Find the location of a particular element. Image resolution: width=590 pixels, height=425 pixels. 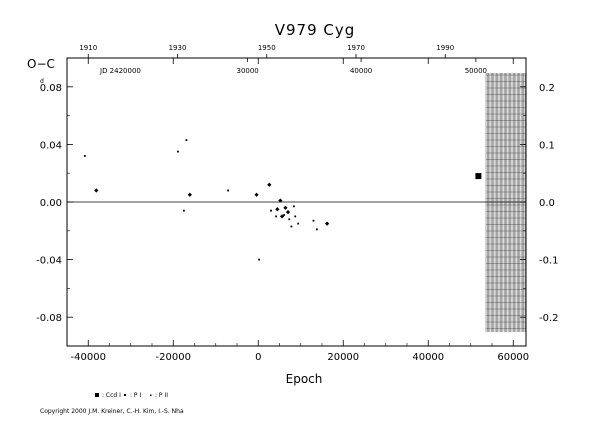

y2-tick-label: -0.1 is located at coordinates (549, 261).